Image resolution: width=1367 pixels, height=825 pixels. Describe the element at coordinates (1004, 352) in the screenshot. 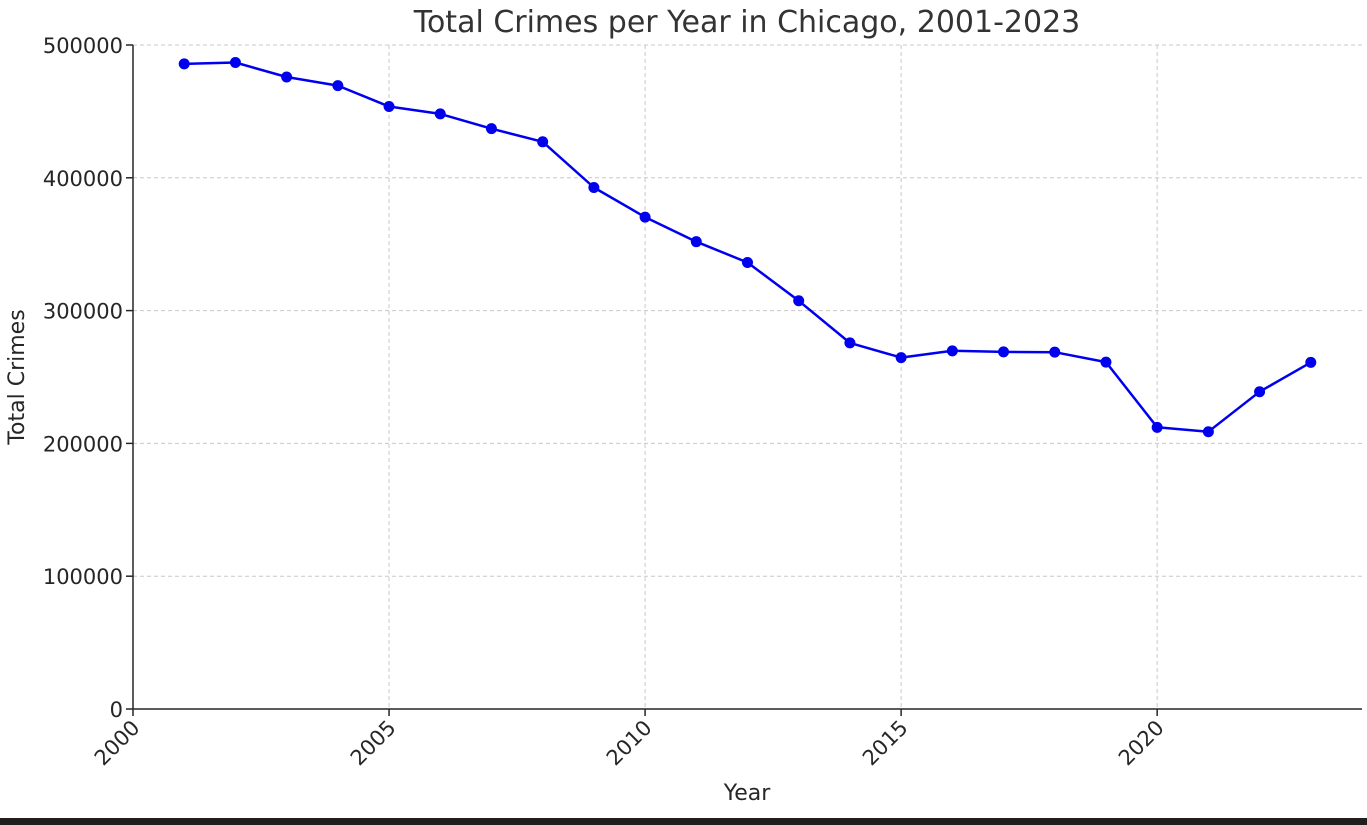

I see `data-point-2017` at that location.